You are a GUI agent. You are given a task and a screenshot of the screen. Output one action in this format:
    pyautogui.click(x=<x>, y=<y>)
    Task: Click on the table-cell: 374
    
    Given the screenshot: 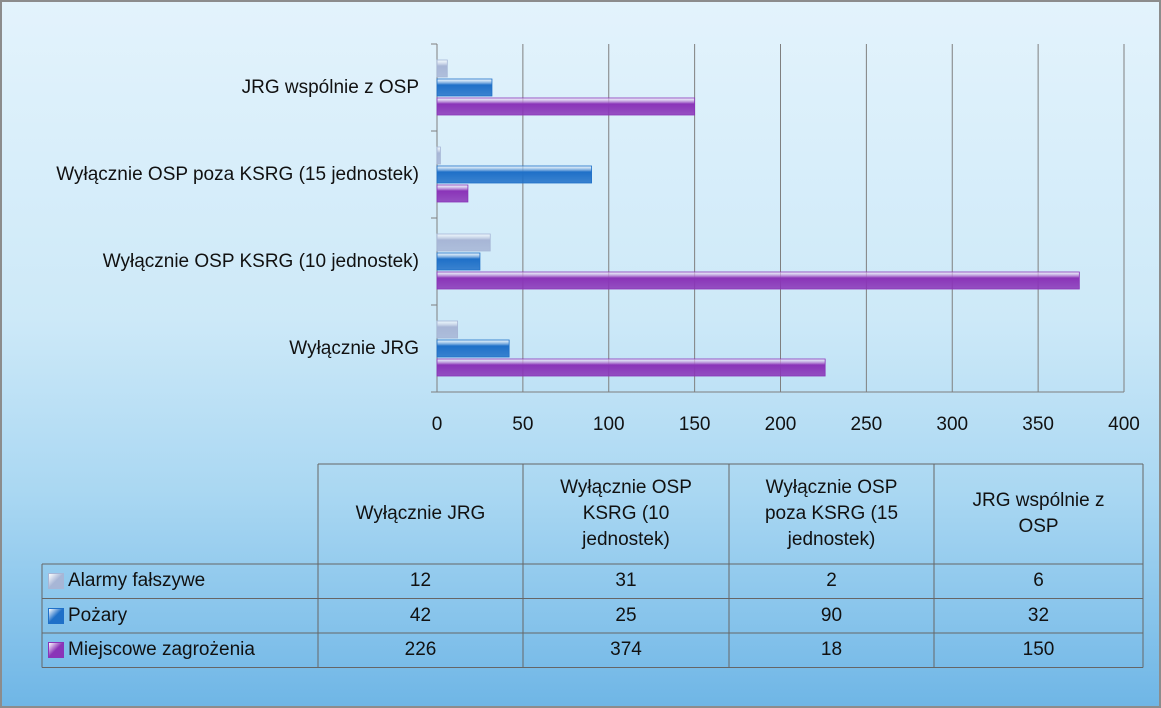 What is the action you would take?
    pyautogui.click(x=626, y=650)
    